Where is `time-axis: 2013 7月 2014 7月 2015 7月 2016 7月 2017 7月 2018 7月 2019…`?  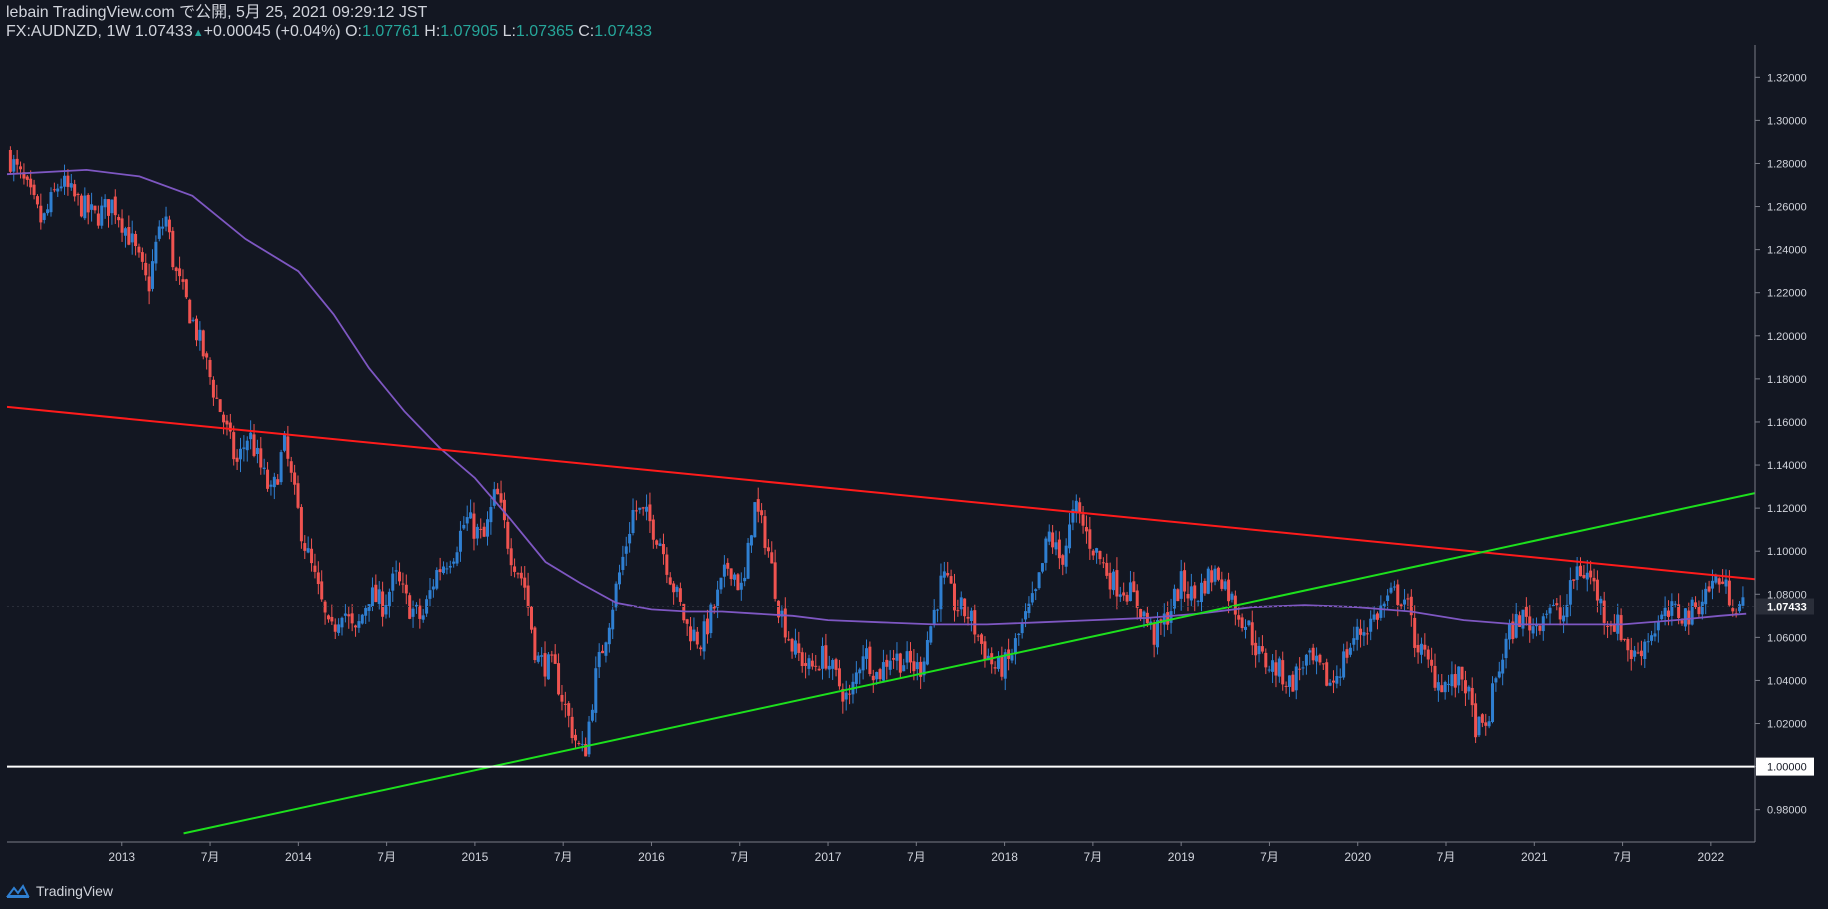
time-axis: 2013 7月 2014 7月 2015 7月 2016 7月 2017 7月 2018 7月 2019… is located at coordinates (916, 853).